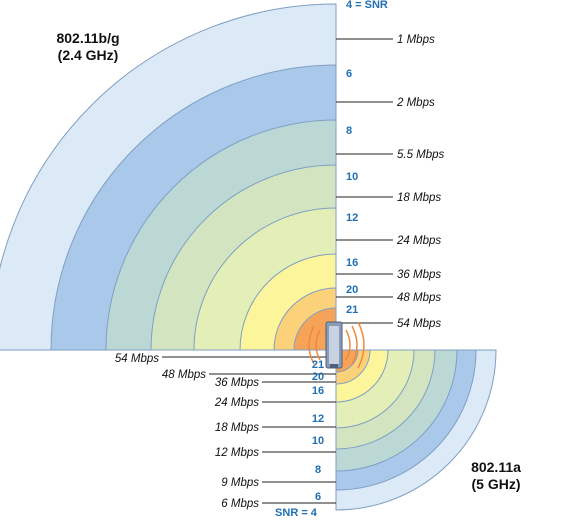 The height and width of the screenshot is (520, 569). I want to click on bg-snr-label: 21, so click(352, 310).